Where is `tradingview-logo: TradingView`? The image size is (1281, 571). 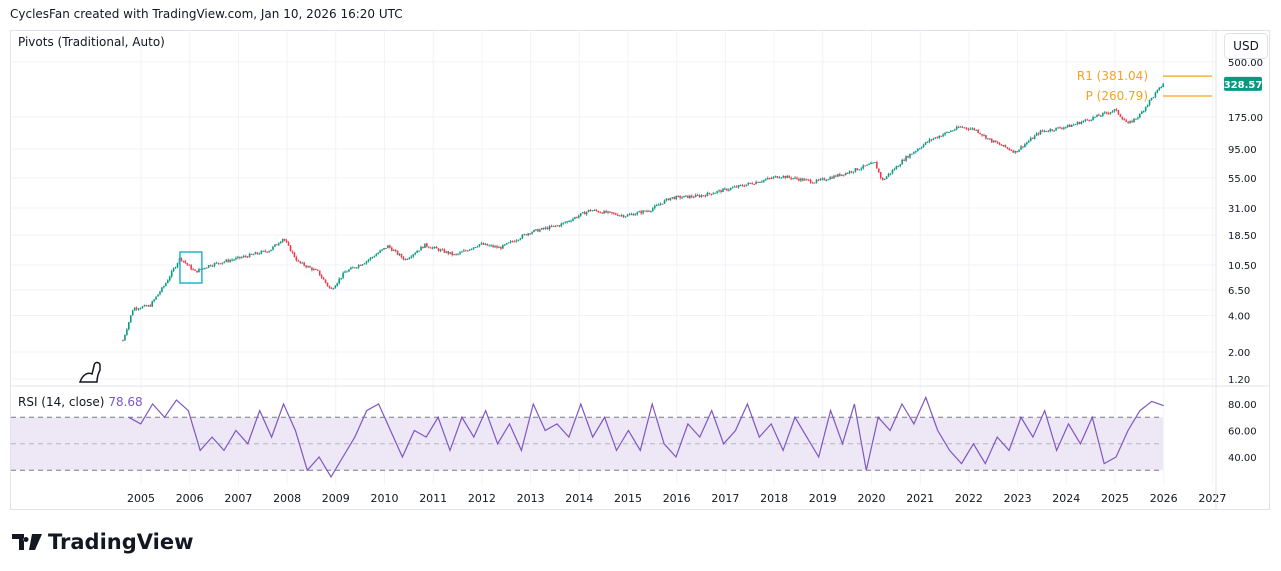 tradingview-logo: TradingView is located at coordinates (102, 542).